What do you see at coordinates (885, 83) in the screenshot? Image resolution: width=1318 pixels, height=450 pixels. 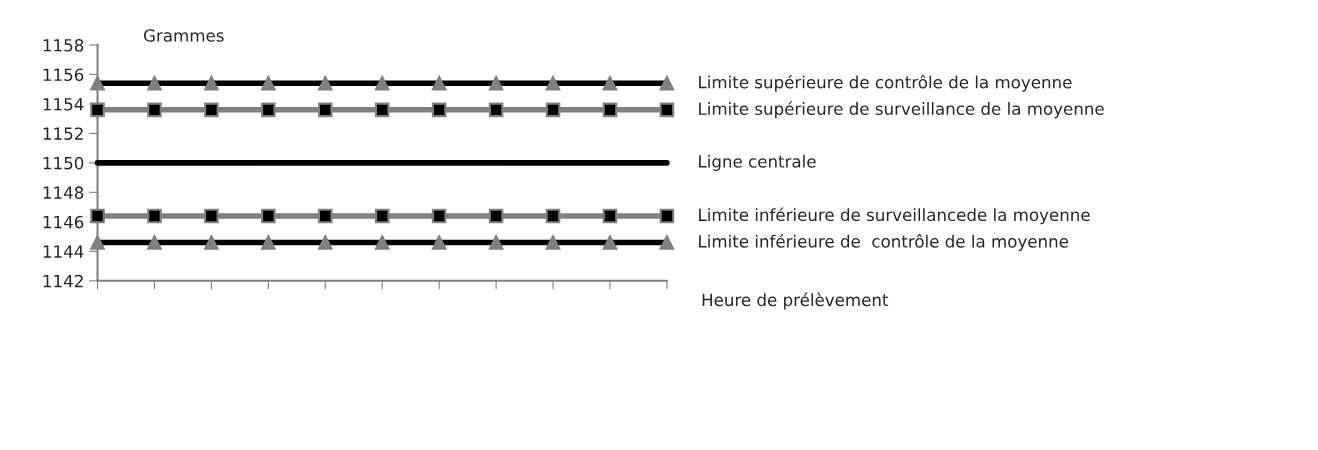 I see `series-label: Limite supérieure de contrôle de la moyenne` at bounding box center [885, 83].